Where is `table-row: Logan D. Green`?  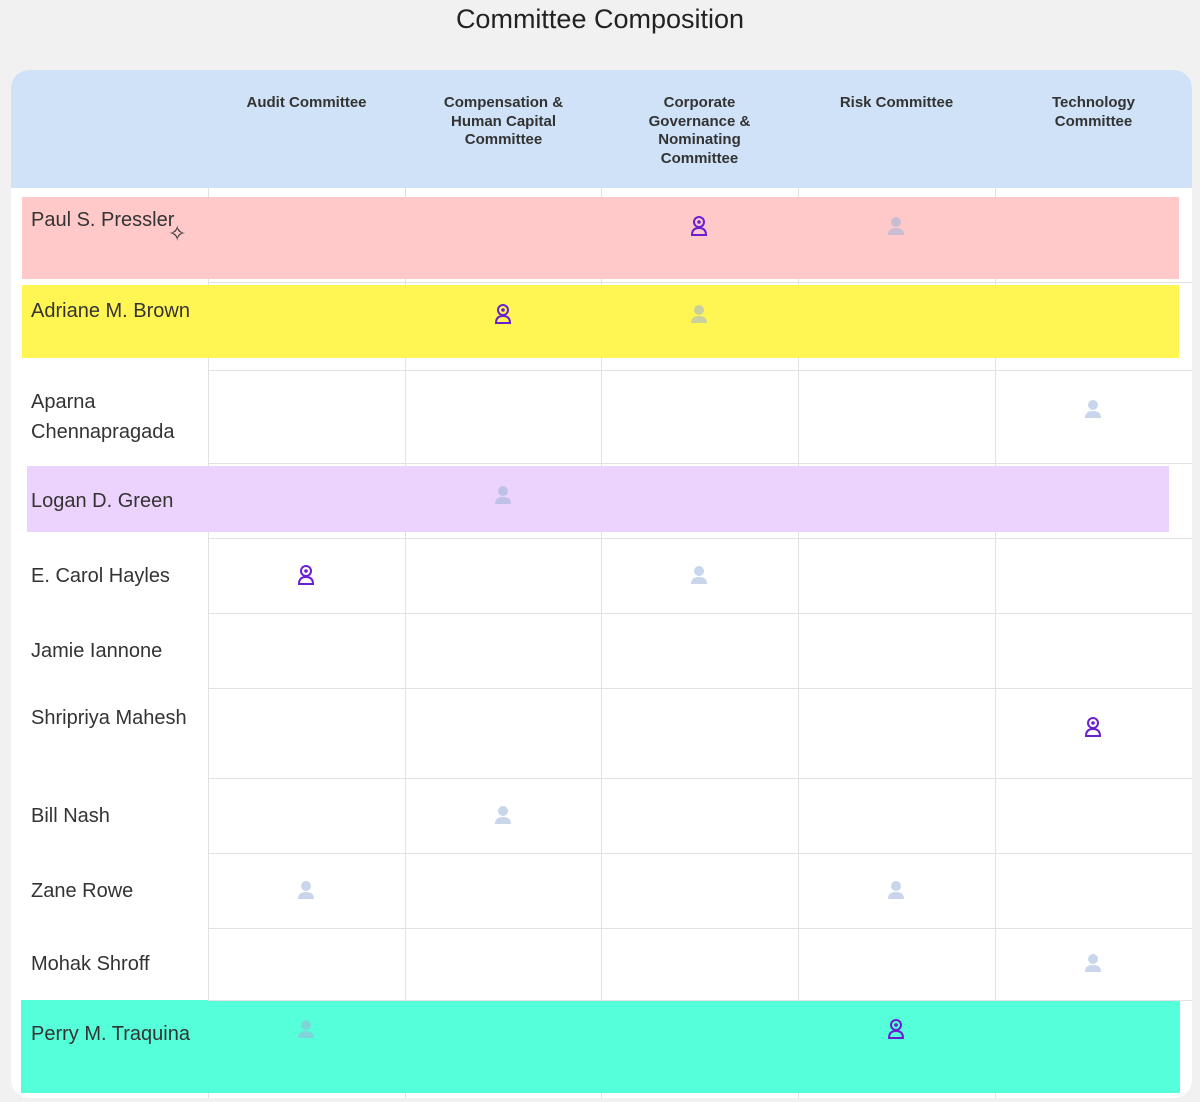 table-row: Logan D. Green is located at coordinates (601, 500).